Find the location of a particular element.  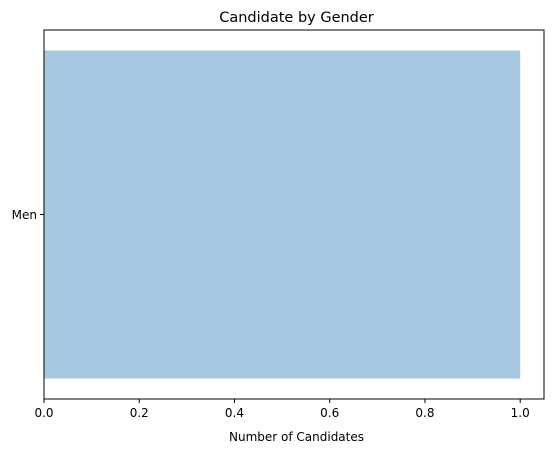

x-axis-label: Number of Candidates is located at coordinates (296, 437).